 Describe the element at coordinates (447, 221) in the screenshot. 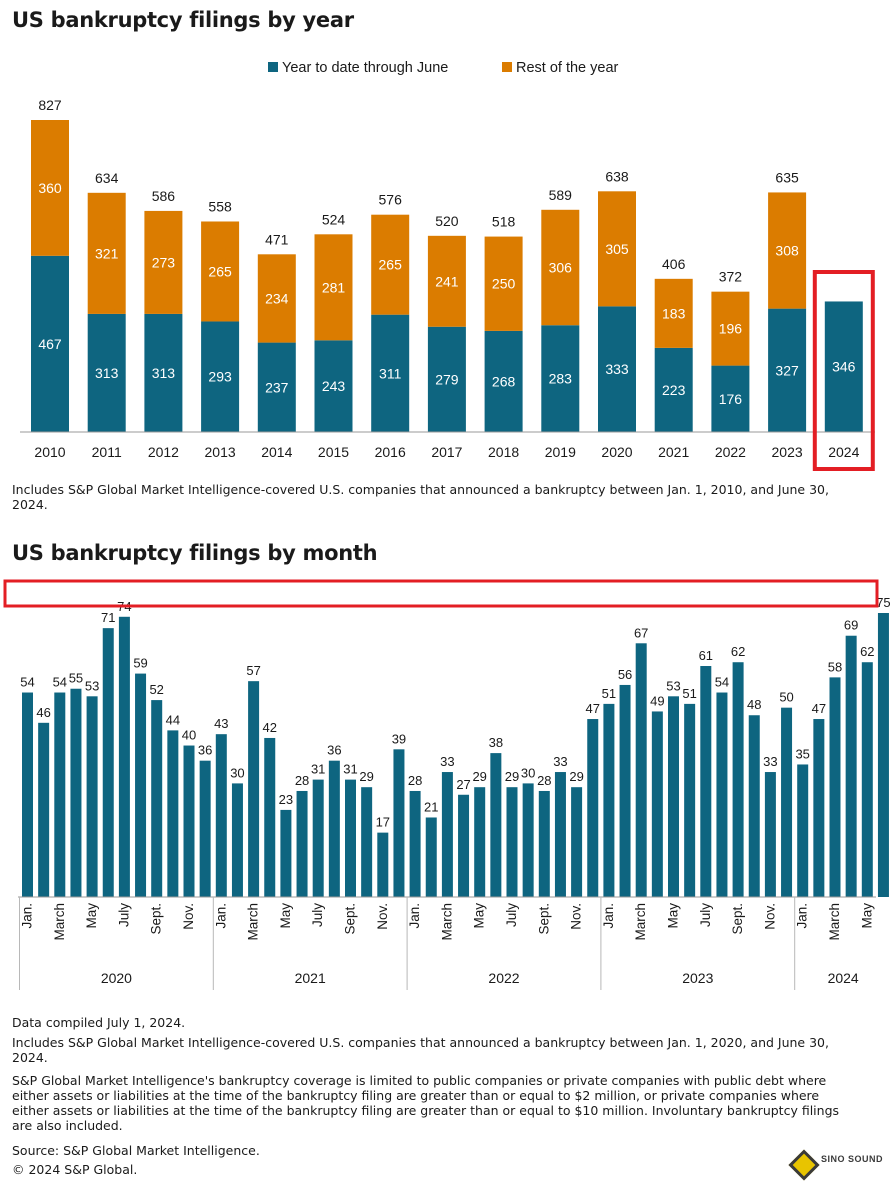

I see `total-label-2017: 520` at that location.